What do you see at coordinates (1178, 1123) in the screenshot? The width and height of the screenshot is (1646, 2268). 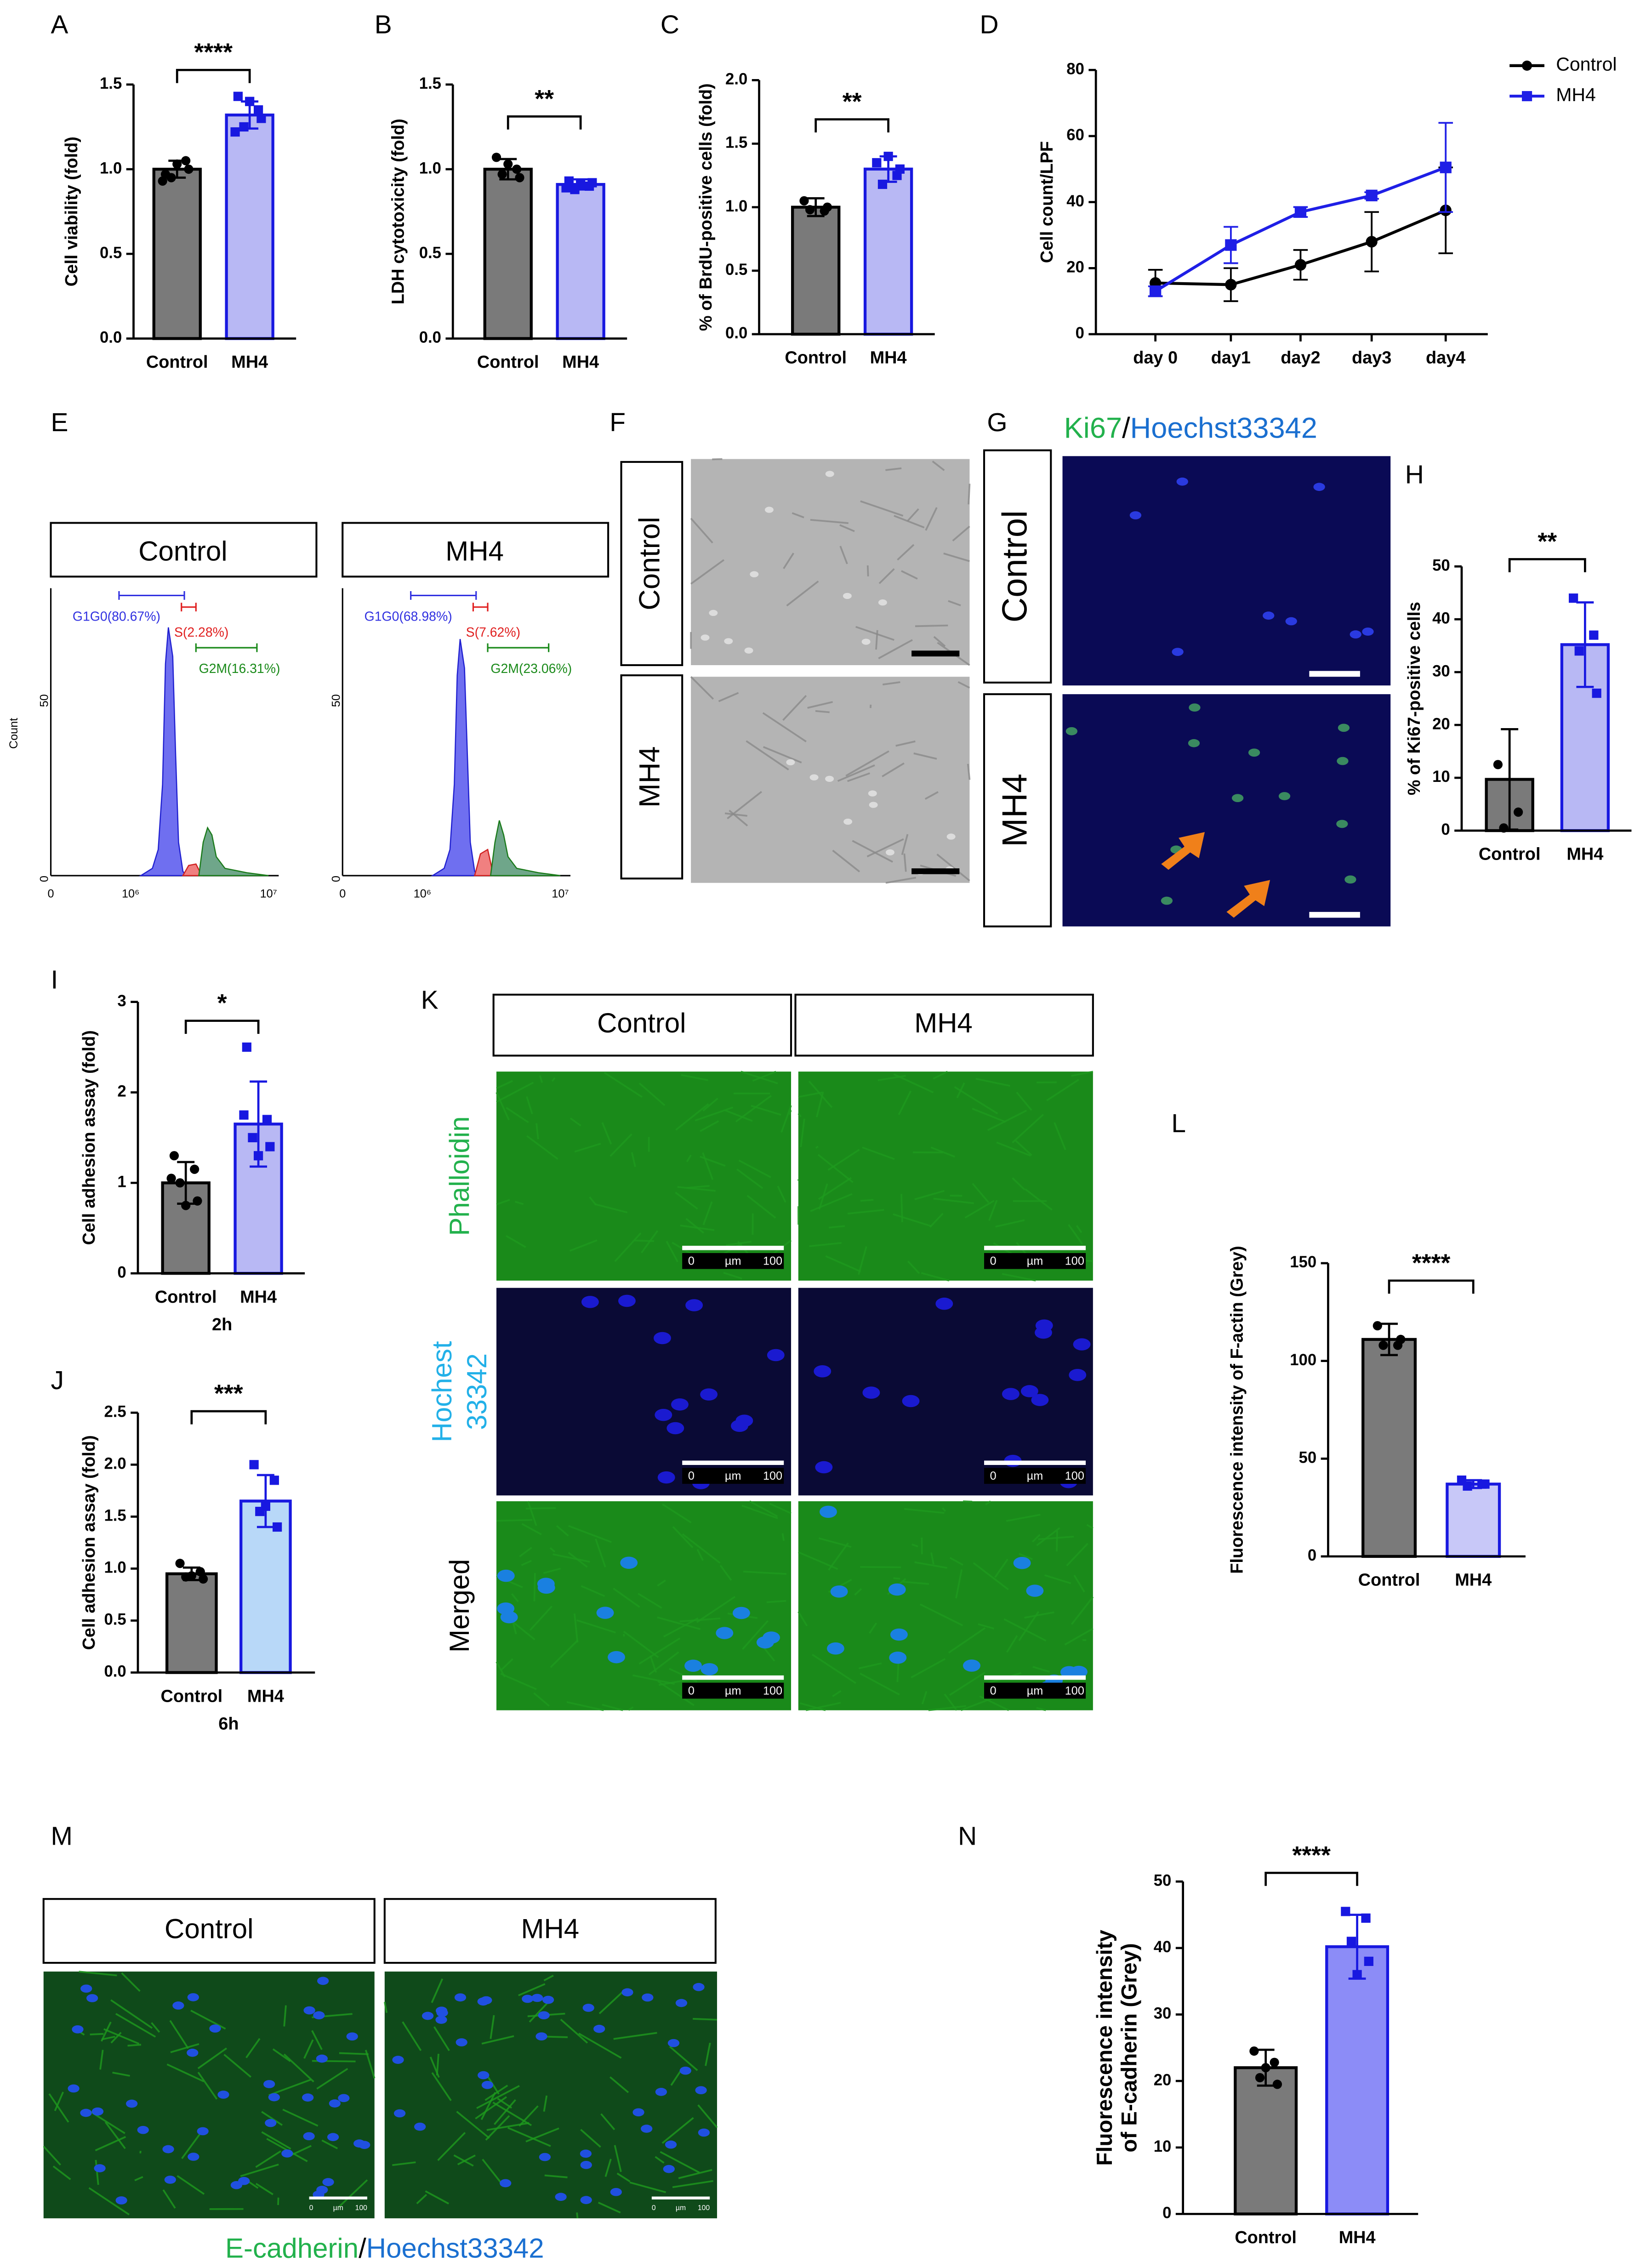 I see `panel-letter: L` at bounding box center [1178, 1123].